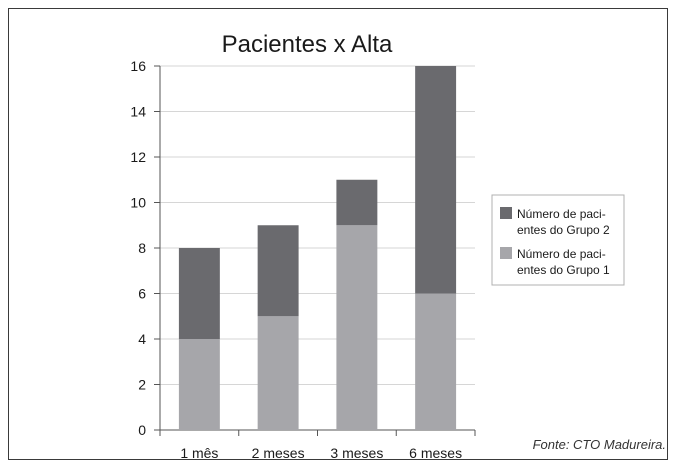 Image resolution: width=678 pixels, height=468 pixels. I want to click on x-tick-label: 2 meses, so click(278, 453).